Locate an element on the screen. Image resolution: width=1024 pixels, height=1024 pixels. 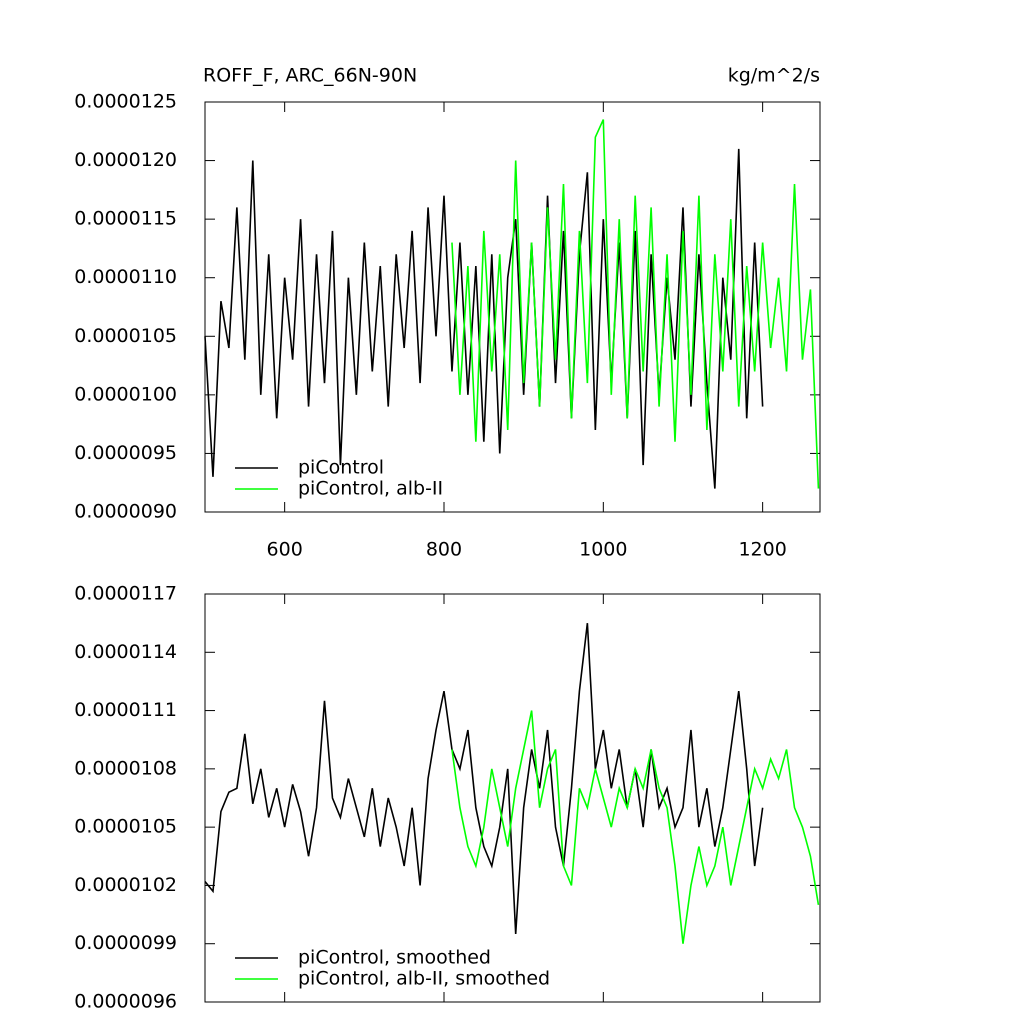
y-tick-label: 0.0000090 is located at coordinates (125, 512).